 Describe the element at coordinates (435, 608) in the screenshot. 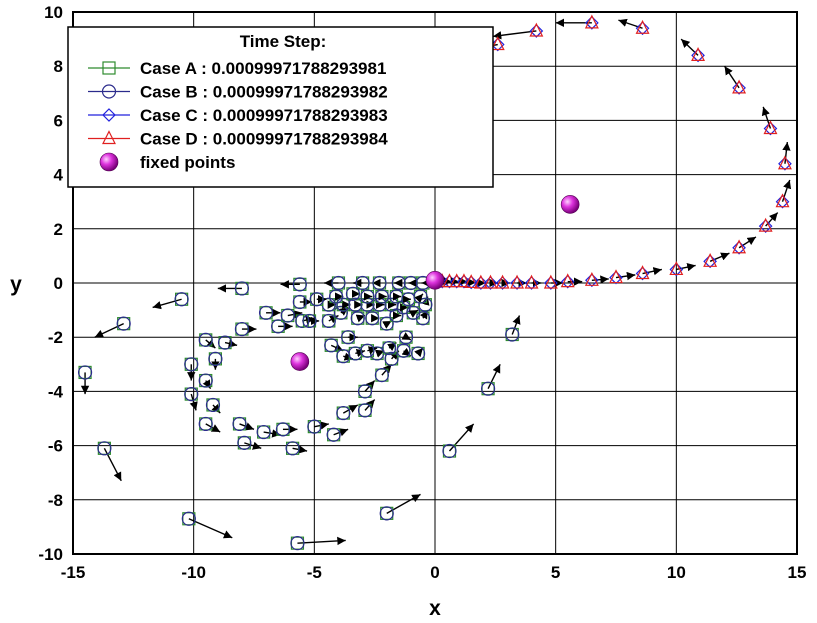

I see `x-axis-label: x` at that location.